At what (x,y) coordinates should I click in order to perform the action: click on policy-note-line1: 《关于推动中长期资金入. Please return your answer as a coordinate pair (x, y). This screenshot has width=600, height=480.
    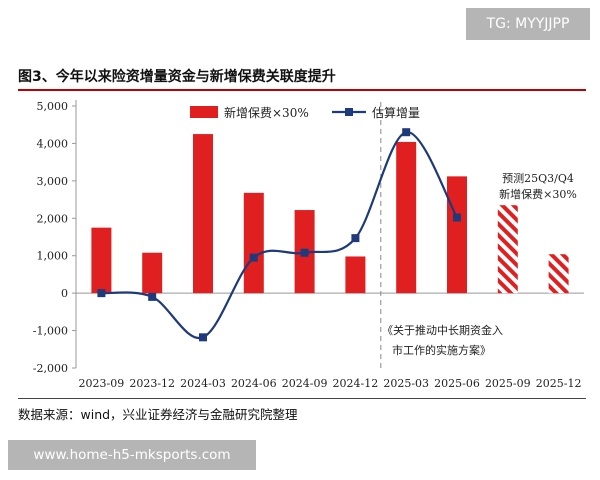
    Looking at the image, I should click on (442, 330).